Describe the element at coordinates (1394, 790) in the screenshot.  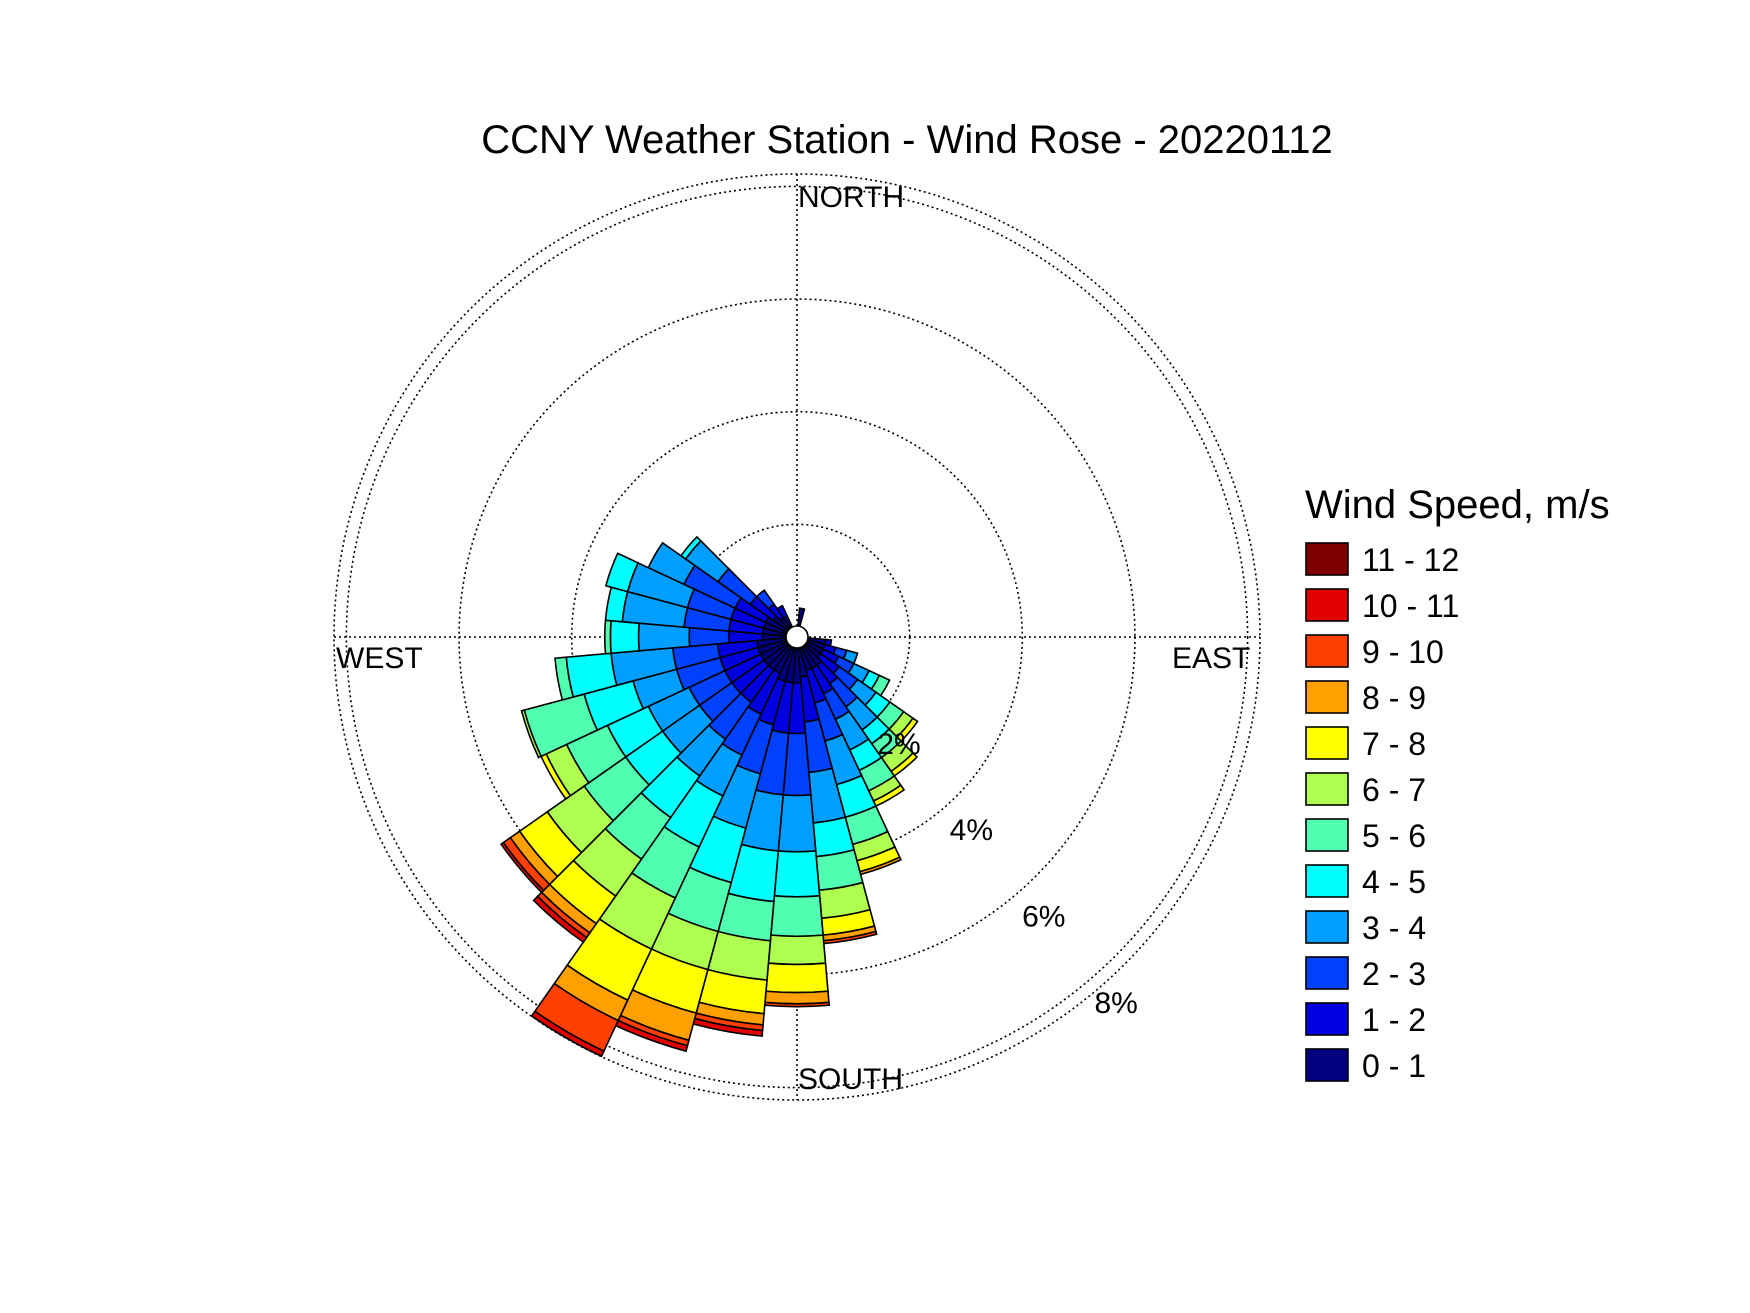
I see `legend-label-6-7: 6 - 7` at that location.